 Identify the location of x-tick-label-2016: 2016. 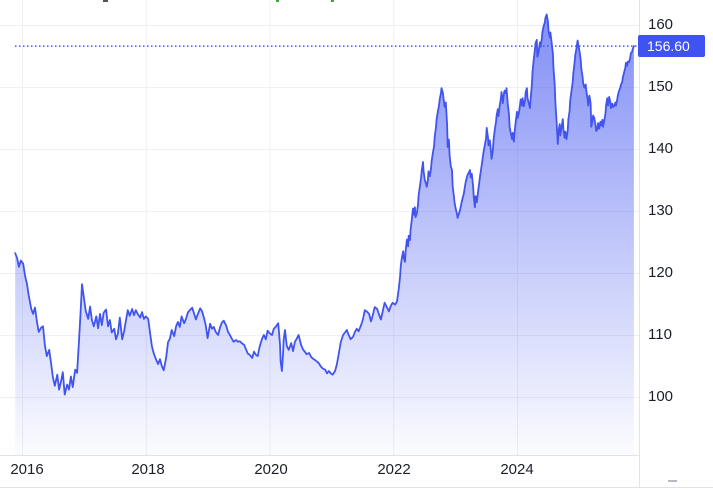
(27, 469).